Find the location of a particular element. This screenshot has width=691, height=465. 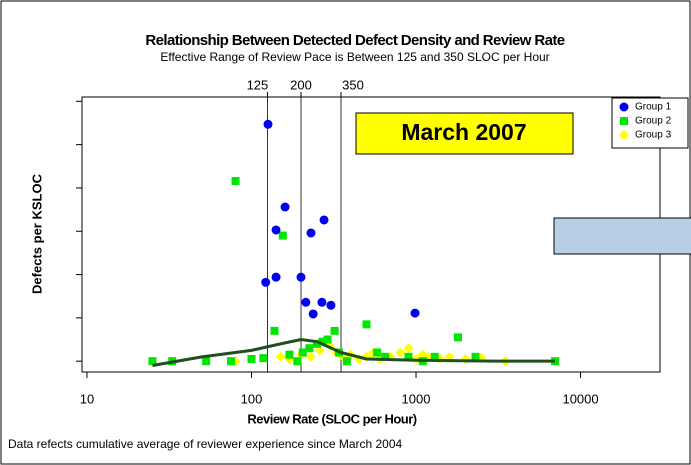

y-axis-label: Defects per KSLOC is located at coordinates (36, 233).